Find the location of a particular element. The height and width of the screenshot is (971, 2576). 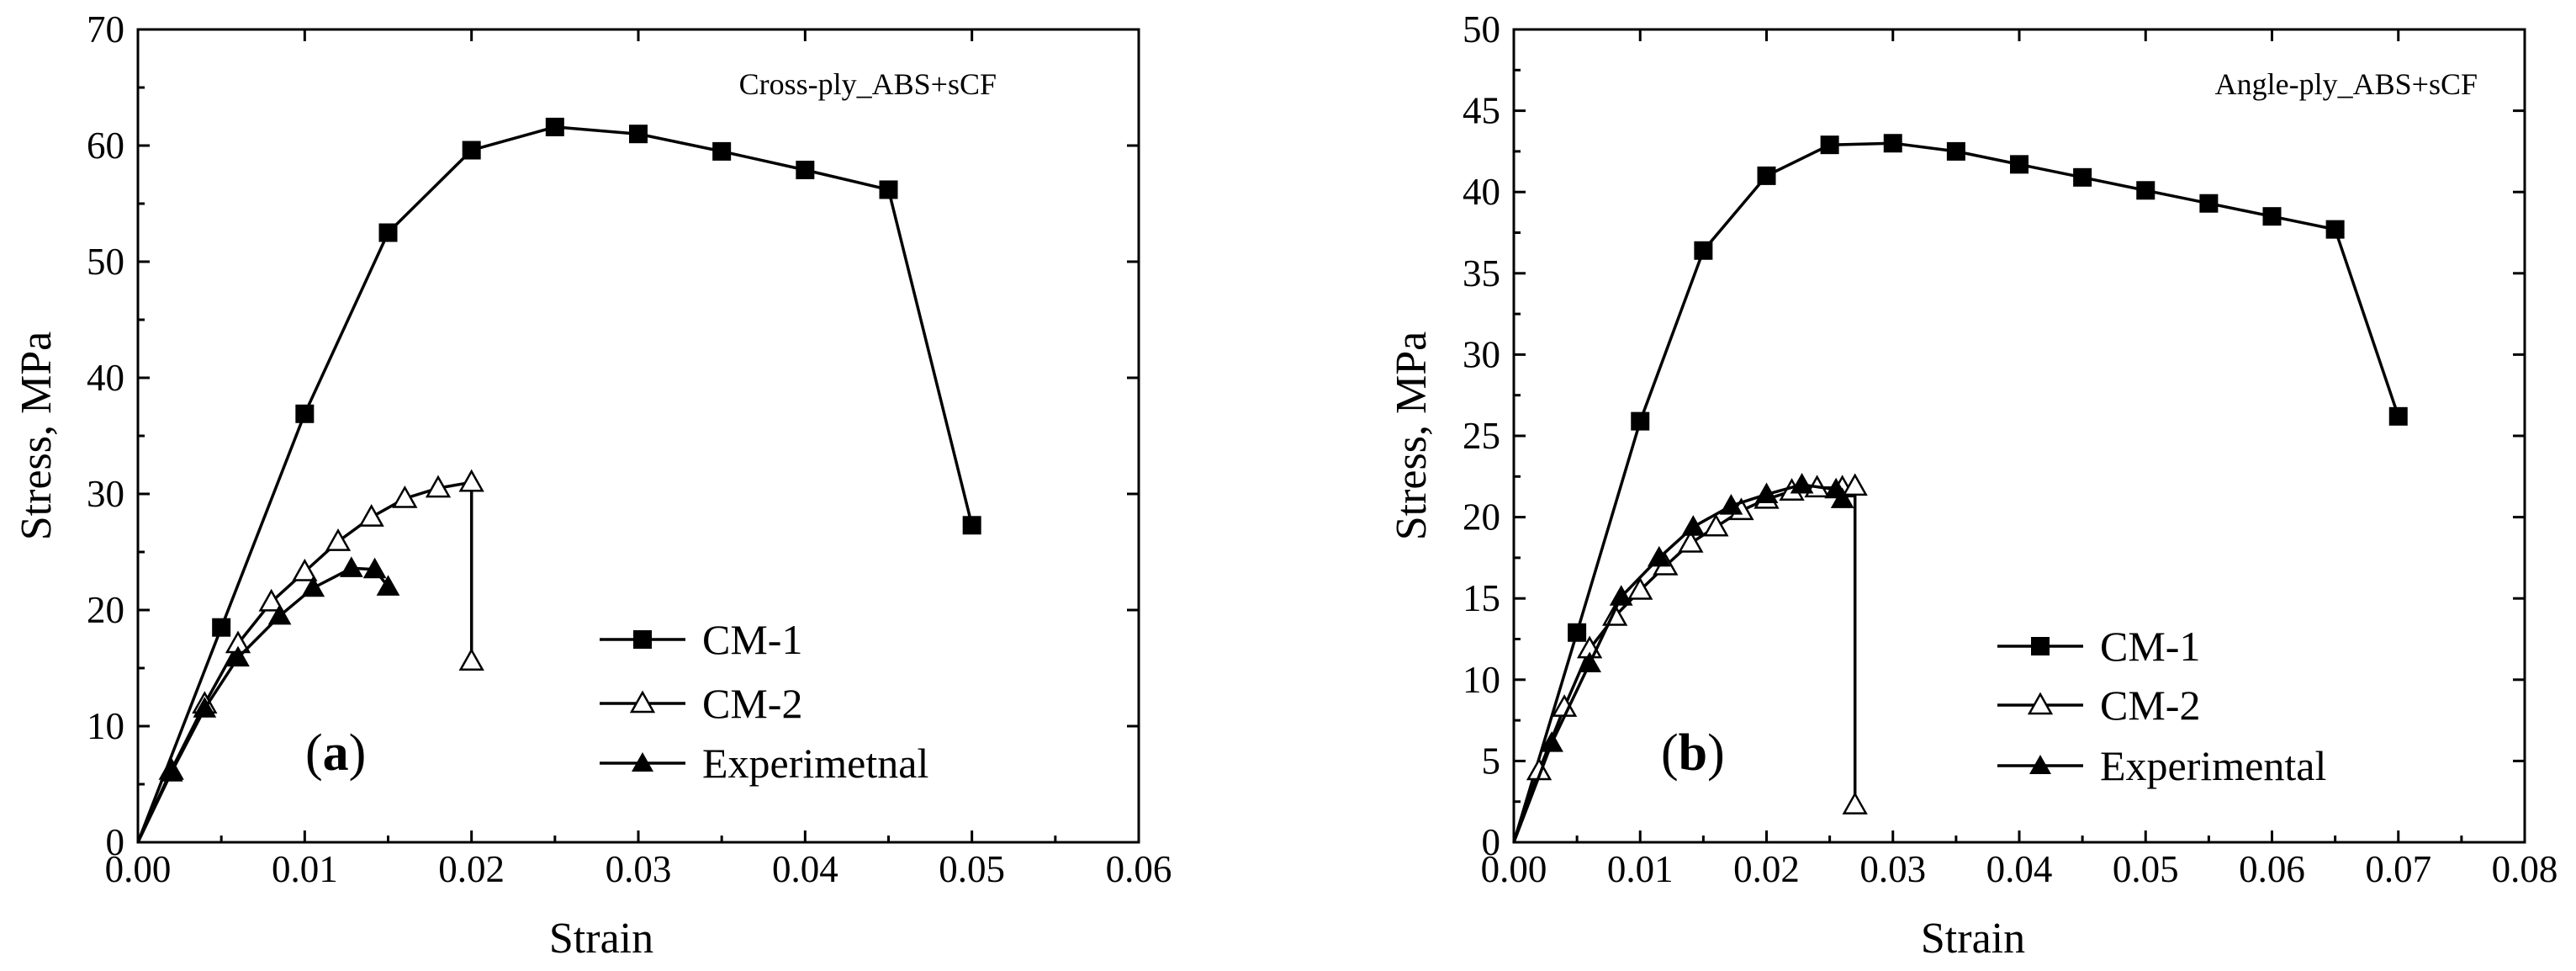

legend-label-a-3: Experimetnal is located at coordinates (815, 763).